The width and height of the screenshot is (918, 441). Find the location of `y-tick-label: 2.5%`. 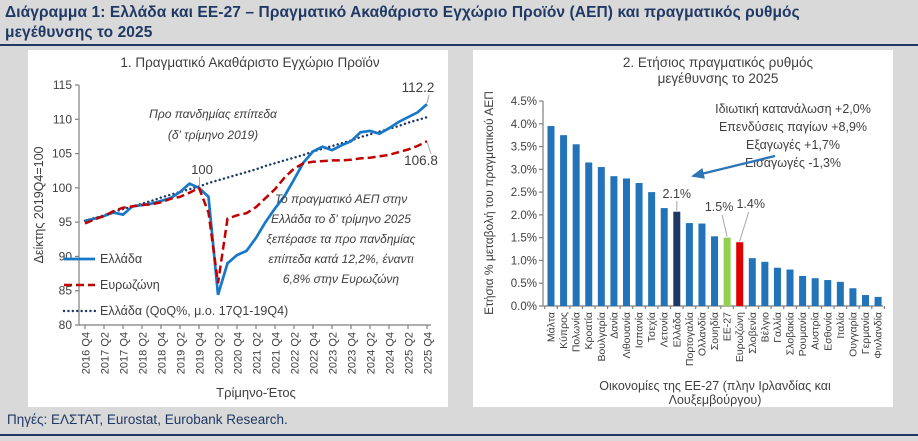

y-tick-label: 2.5% is located at coordinates (524, 193).